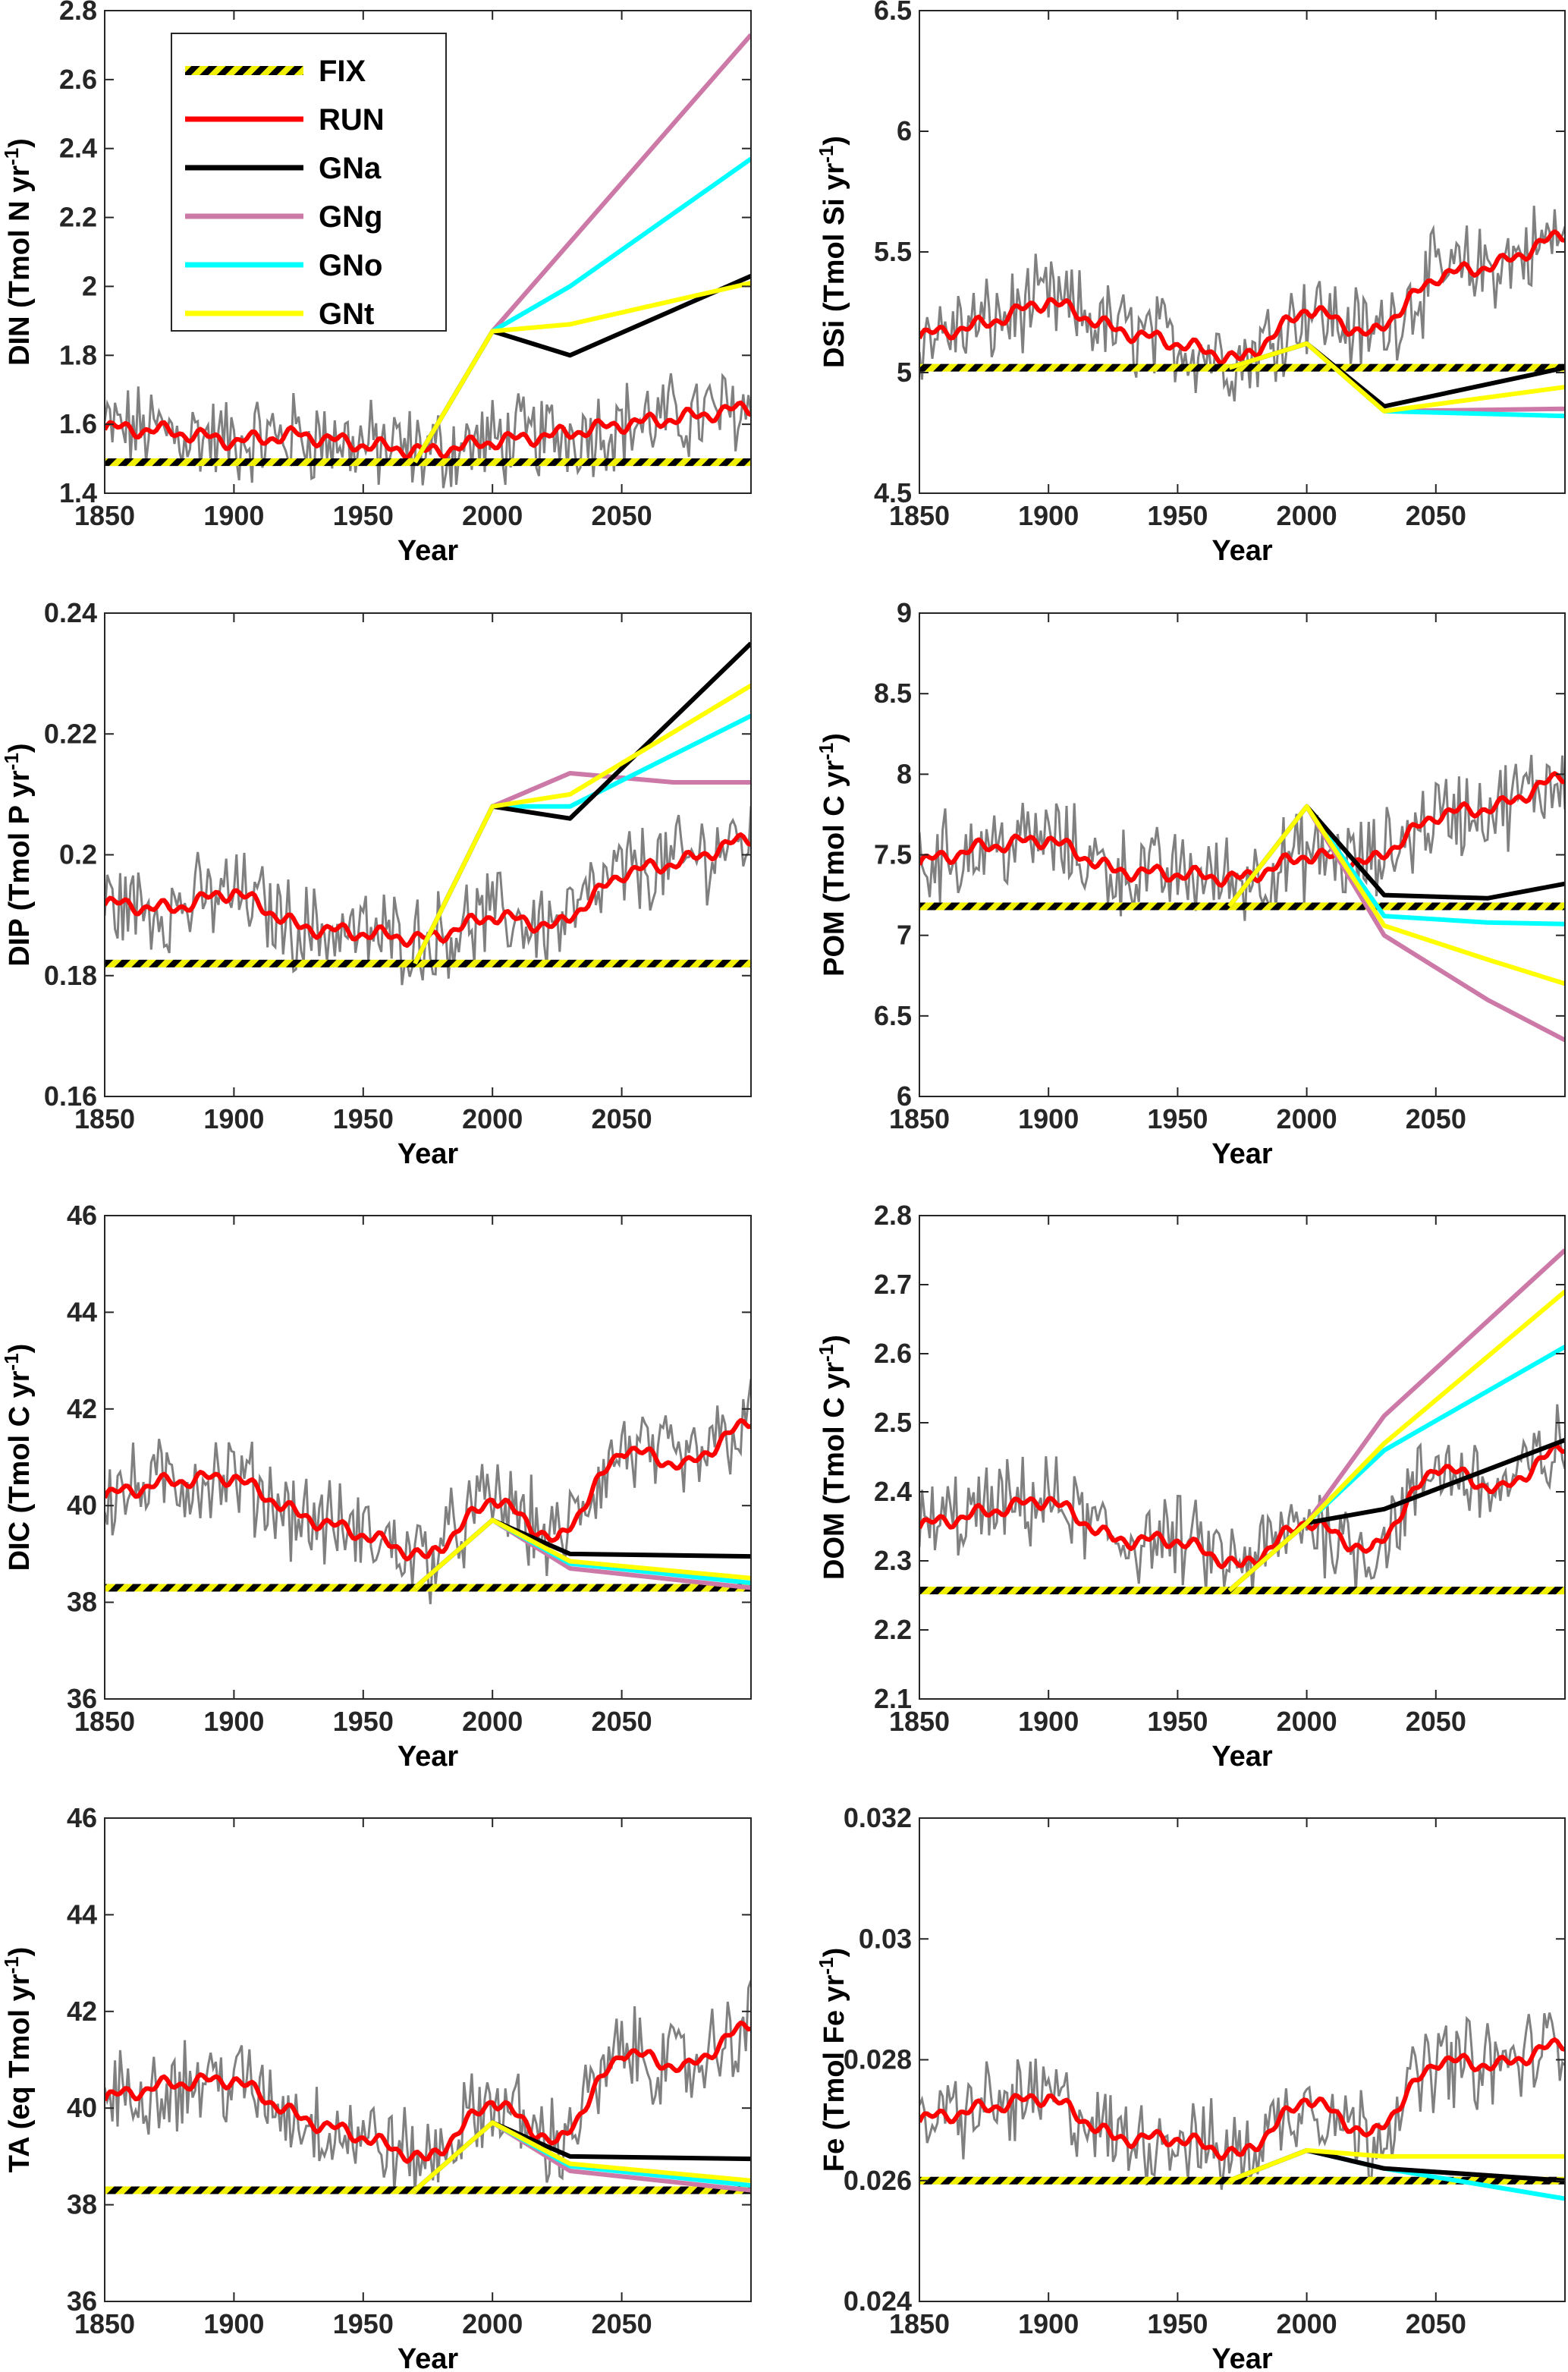  I want to click on y-tick-label: 0.03, so click(885, 1939).